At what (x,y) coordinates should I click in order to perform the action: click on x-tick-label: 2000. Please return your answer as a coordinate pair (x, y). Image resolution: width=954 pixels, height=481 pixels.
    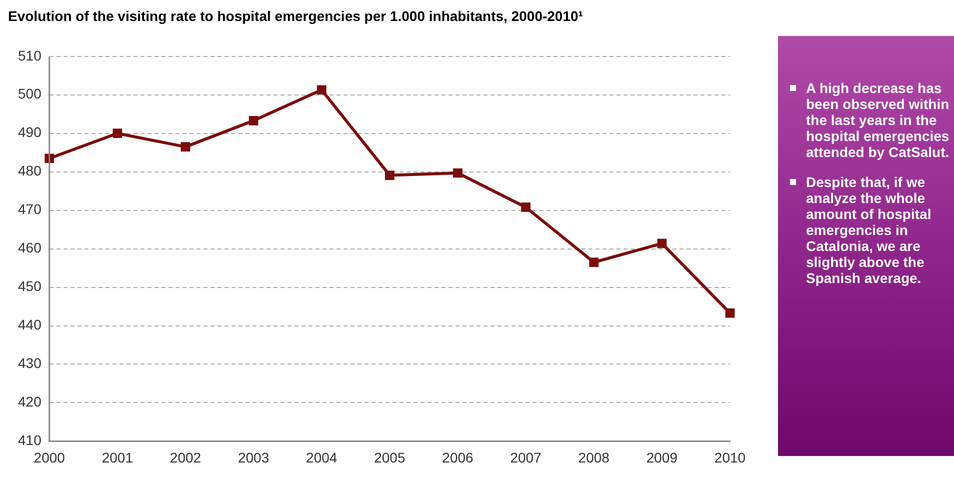
    Looking at the image, I should click on (50, 457).